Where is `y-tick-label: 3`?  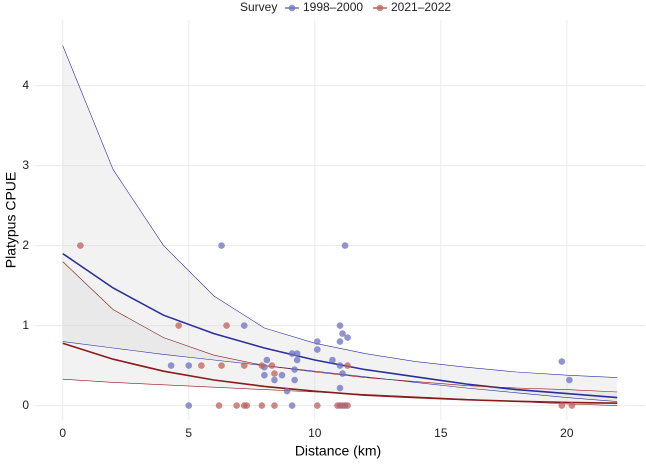
y-tick-label: 3 is located at coordinates (25, 165).